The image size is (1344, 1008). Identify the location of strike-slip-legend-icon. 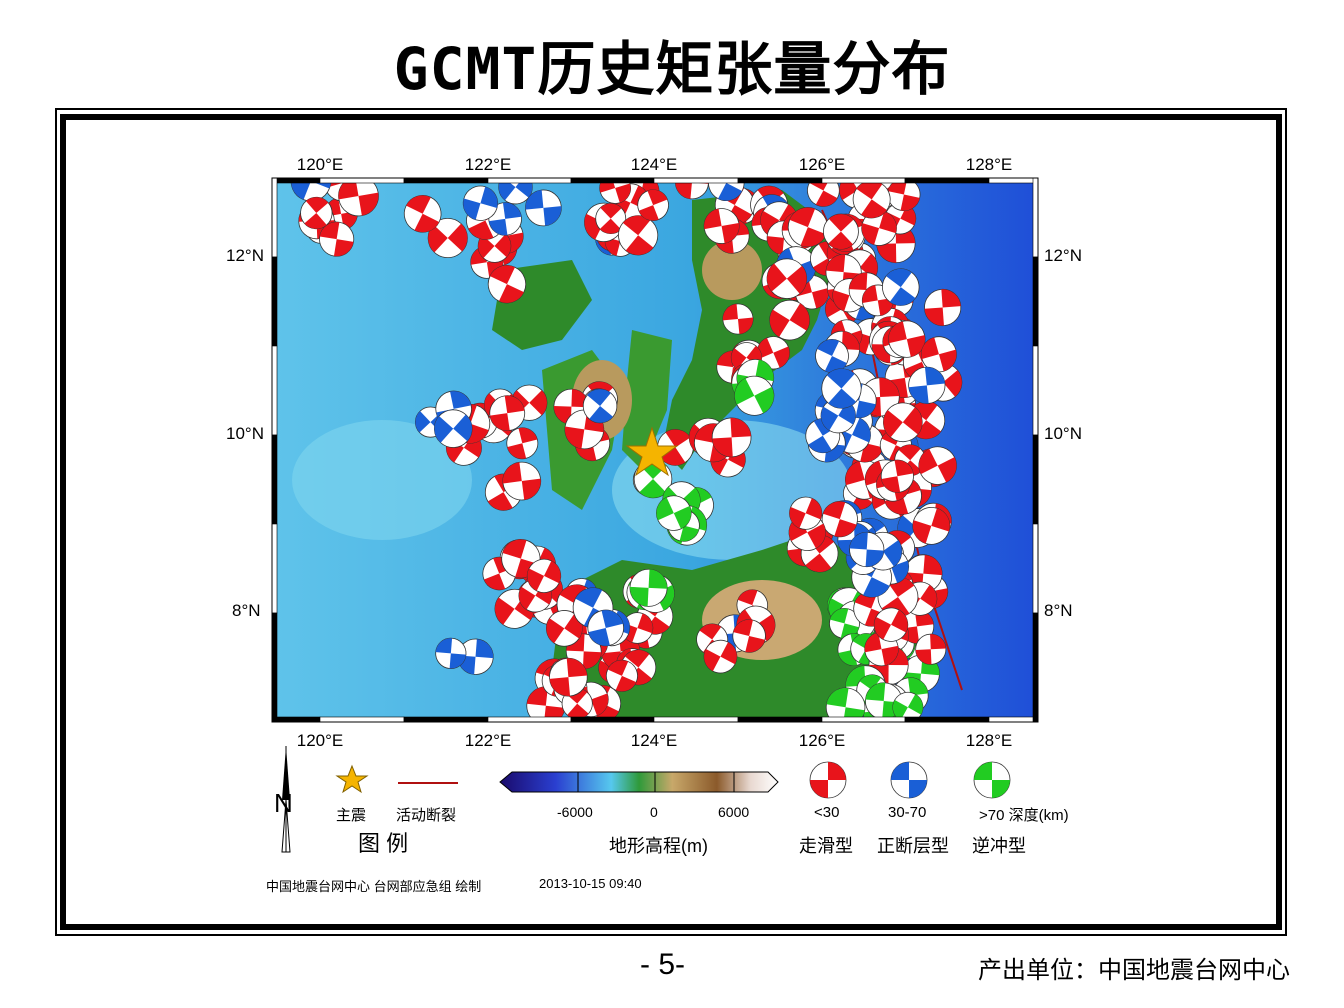
(828, 780).